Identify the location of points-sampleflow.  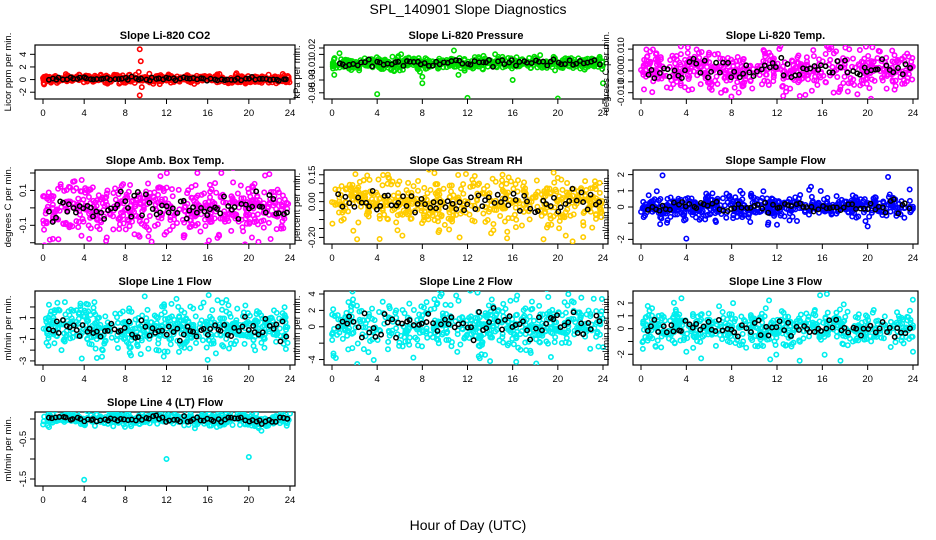
(777, 207).